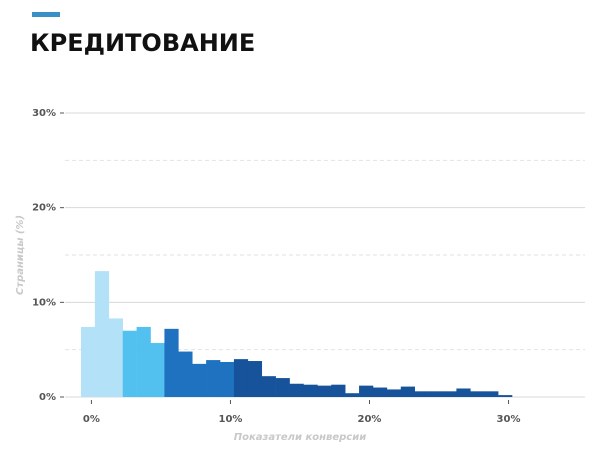  I want to click on y-tick-label: 30%, so click(44, 113).